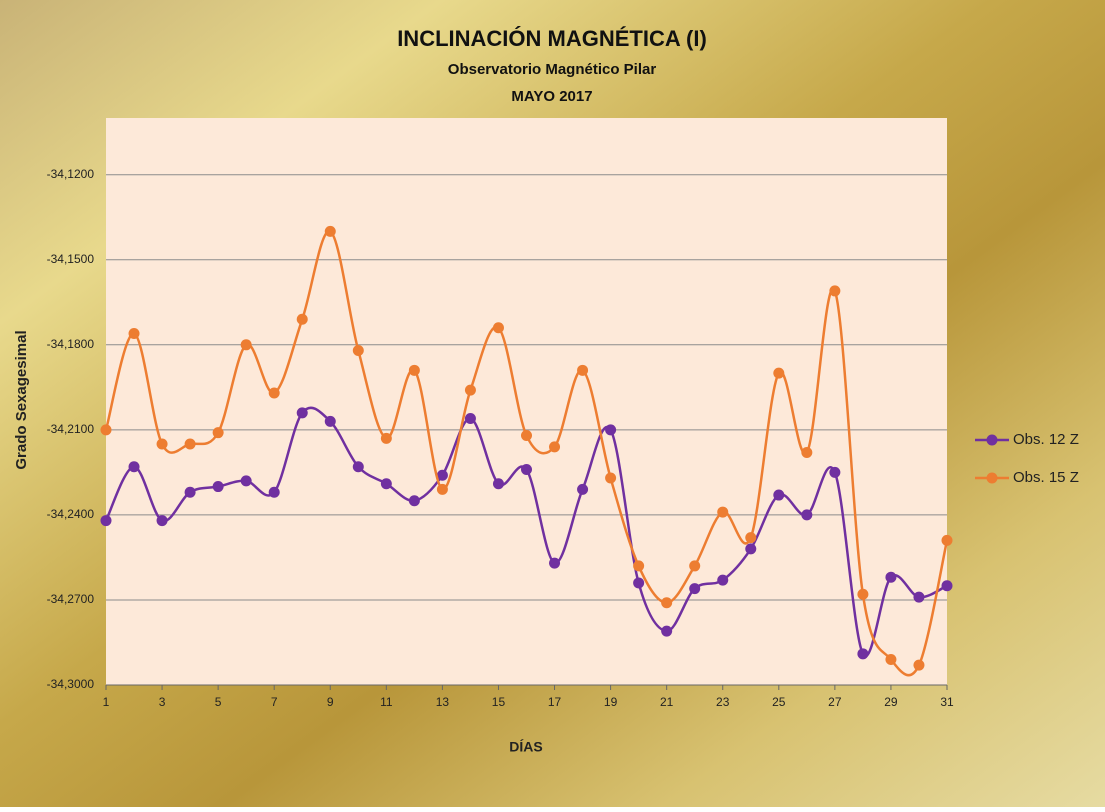 The height and width of the screenshot is (812, 1105). What do you see at coordinates (71, 174) in the screenshot?
I see `y-tick-label: -34,1200` at bounding box center [71, 174].